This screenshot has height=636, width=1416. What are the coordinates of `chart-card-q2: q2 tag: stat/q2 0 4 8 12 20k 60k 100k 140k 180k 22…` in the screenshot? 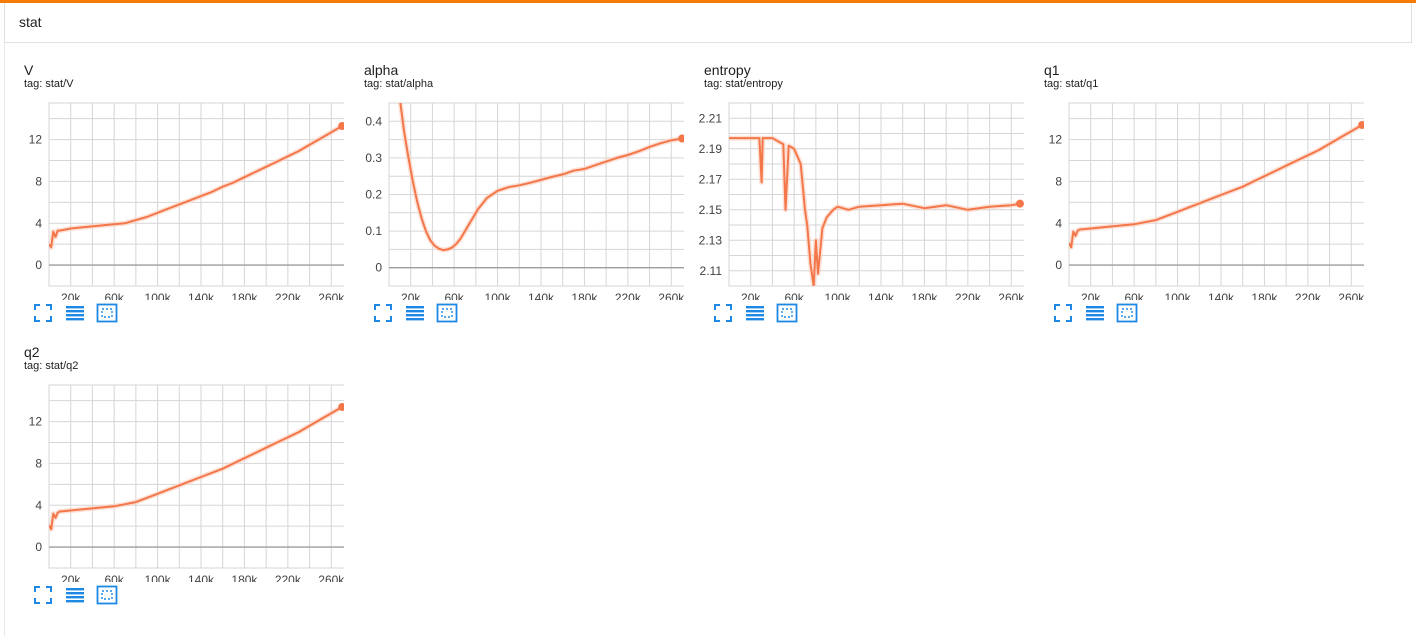 It's located at (174, 474).